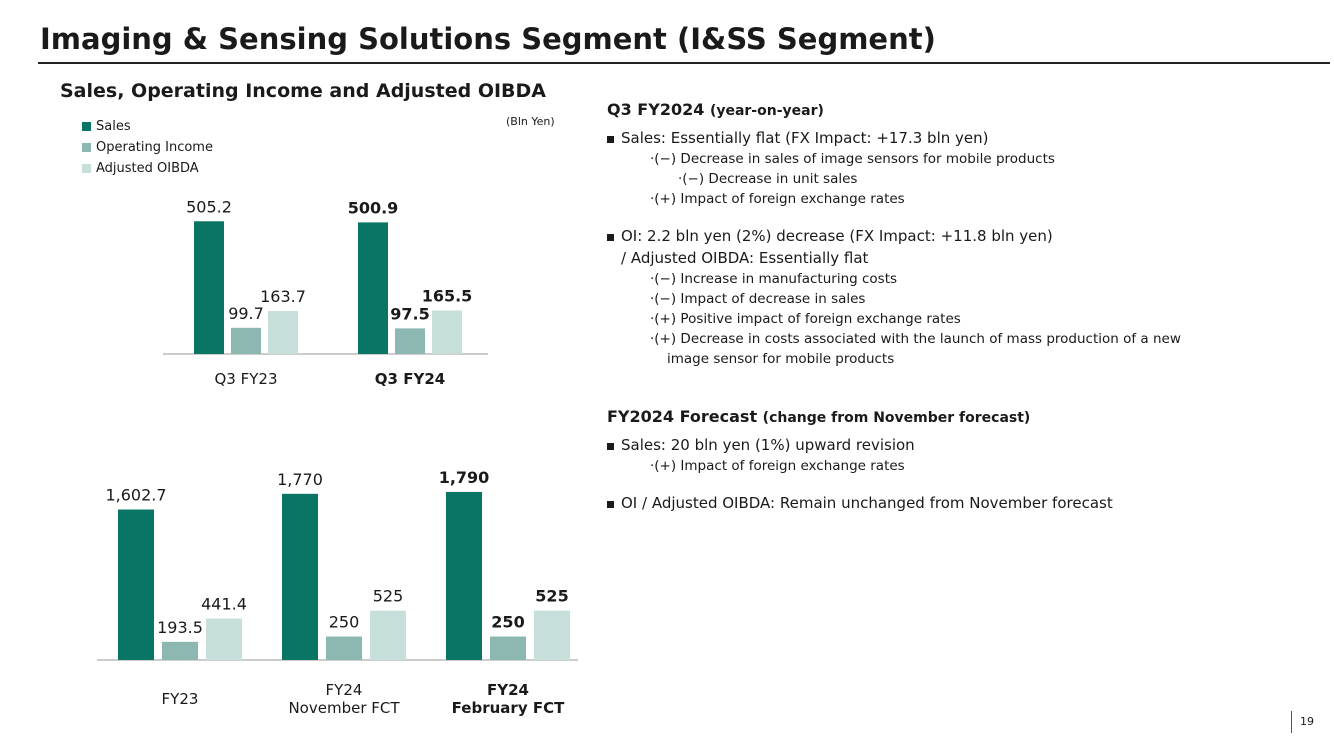 This screenshot has height=749, width=1334. I want to click on unit-label: (Bln Yen), so click(530, 121).